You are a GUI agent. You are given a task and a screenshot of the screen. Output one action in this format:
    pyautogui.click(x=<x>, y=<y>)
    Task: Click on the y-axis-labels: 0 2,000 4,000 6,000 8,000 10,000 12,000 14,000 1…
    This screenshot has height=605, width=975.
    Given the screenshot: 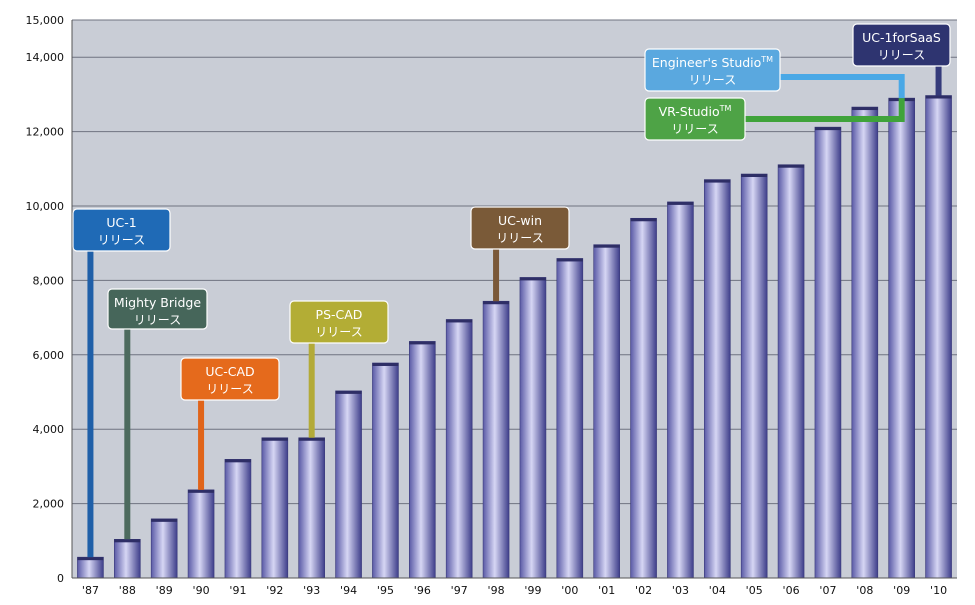 What is the action you would take?
    pyautogui.click(x=45, y=299)
    